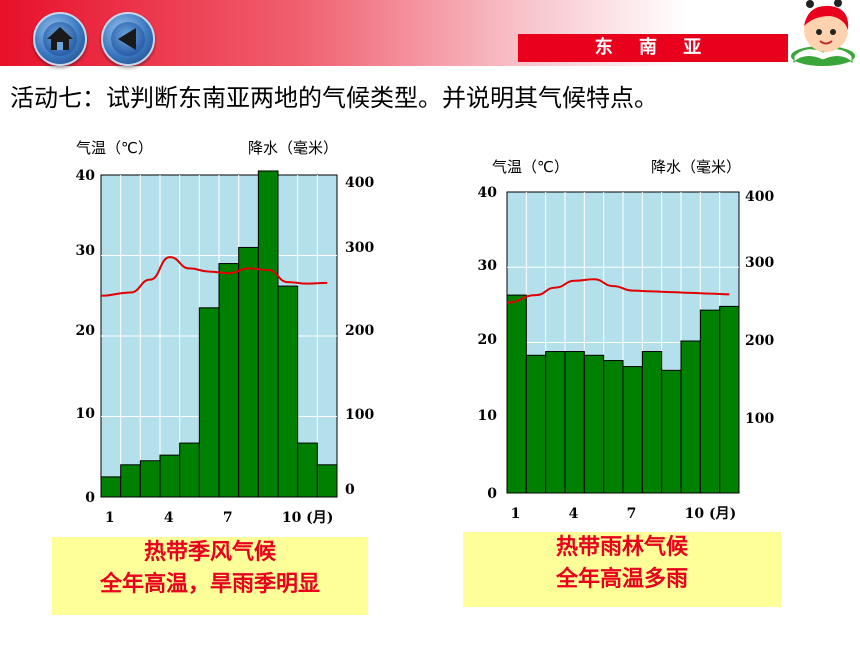 Image resolution: width=860 pixels, height=645 pixels. I want to click on caption-rainforest: 热带雨林气候 全年高温多雨, so click(622, 569).